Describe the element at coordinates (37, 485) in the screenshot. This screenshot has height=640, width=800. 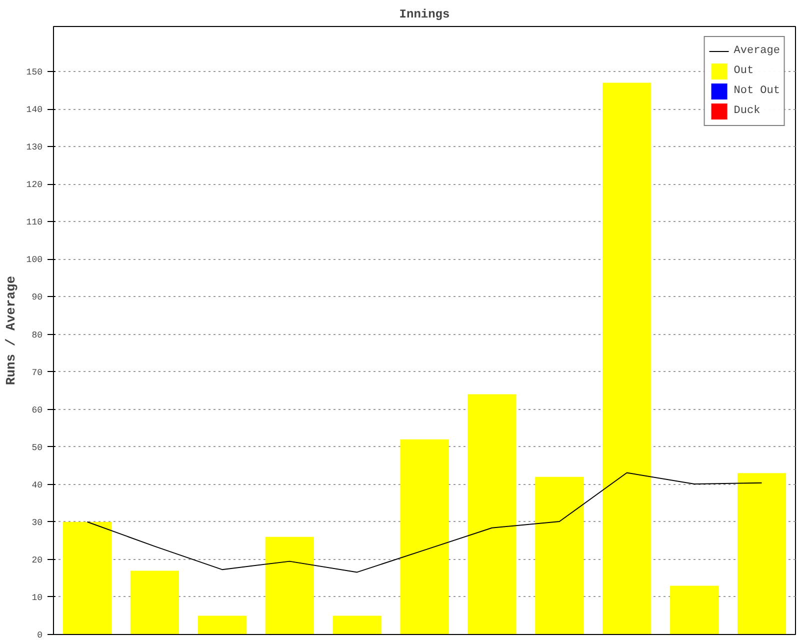
I see `y-tick-label: 40` at that location.